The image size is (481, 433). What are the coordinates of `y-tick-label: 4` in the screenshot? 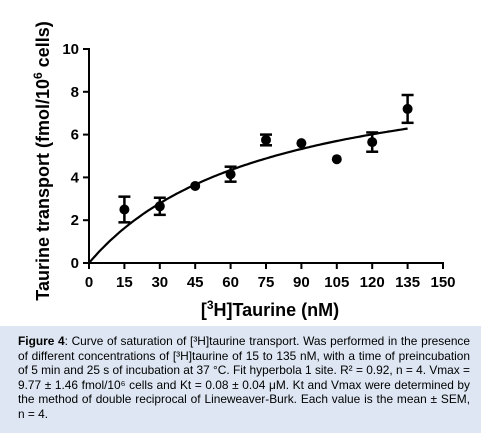 It's located at (75, 177).